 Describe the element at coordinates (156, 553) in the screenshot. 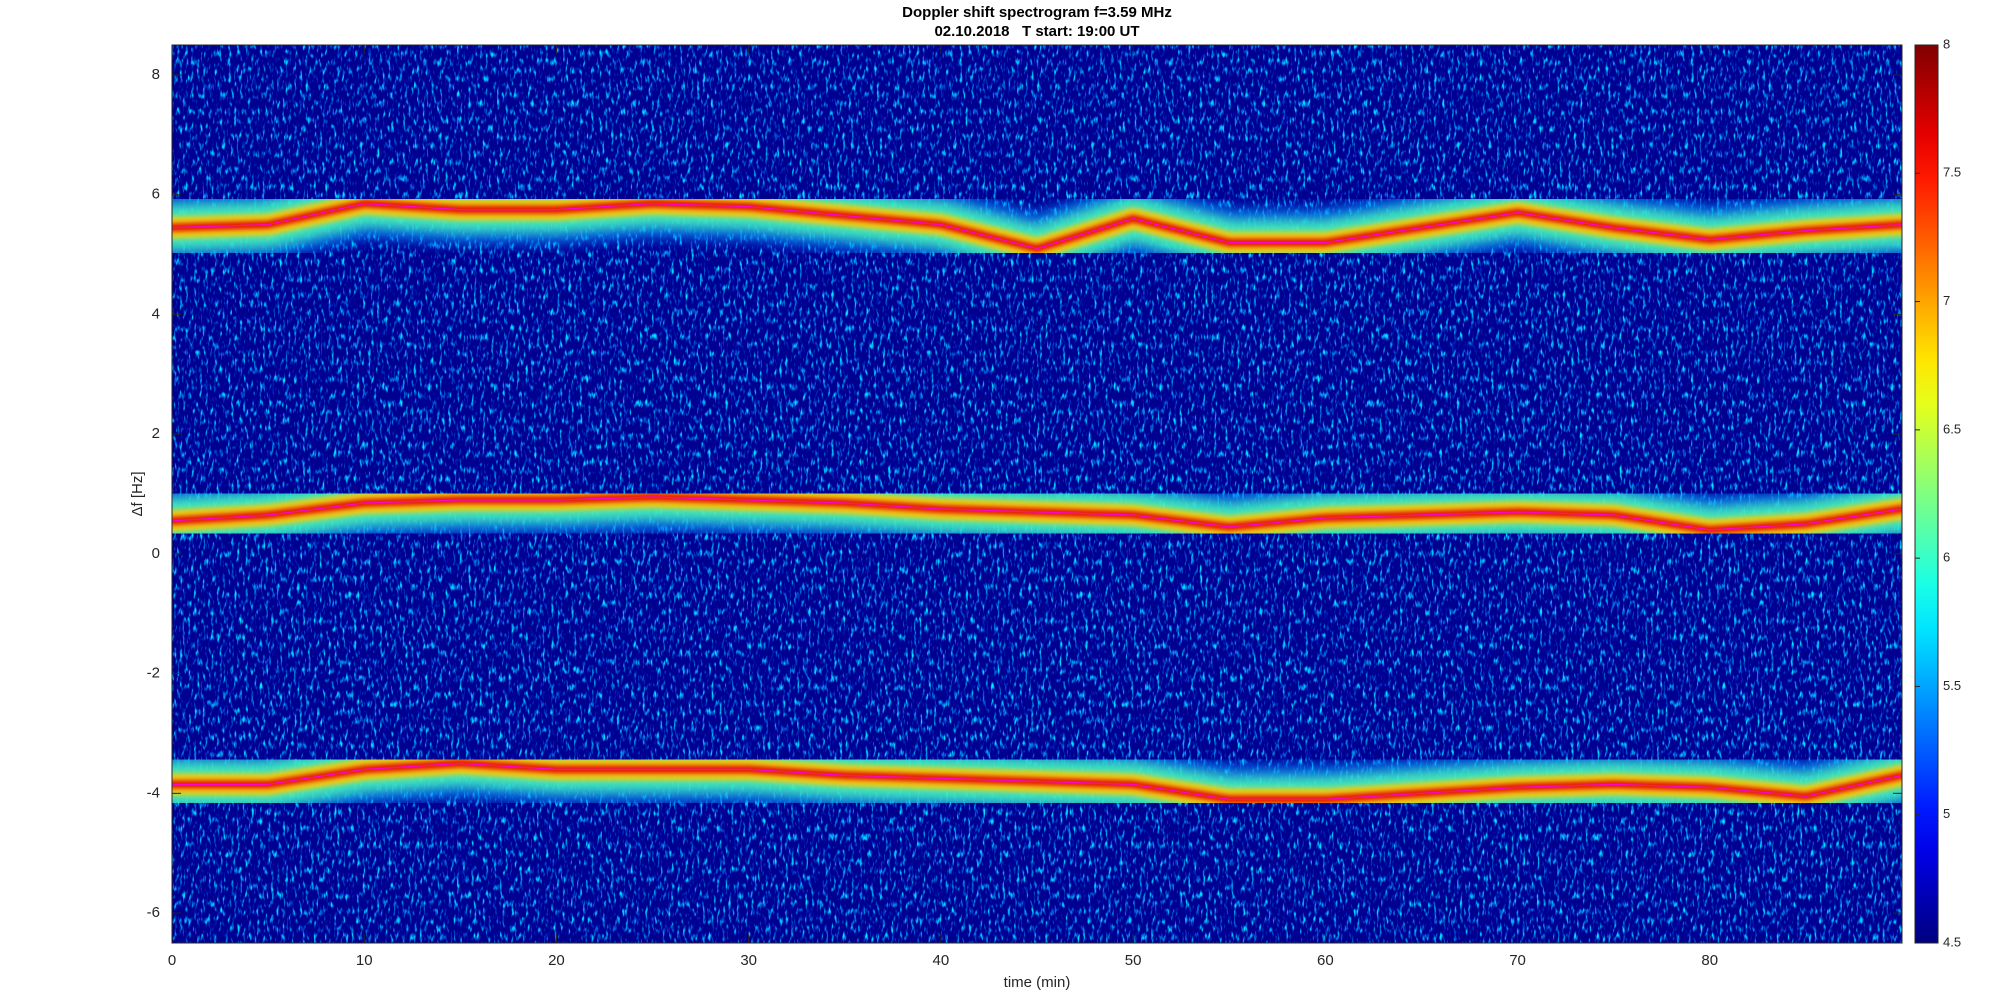

I see `y-tick-label: 0` at that location.